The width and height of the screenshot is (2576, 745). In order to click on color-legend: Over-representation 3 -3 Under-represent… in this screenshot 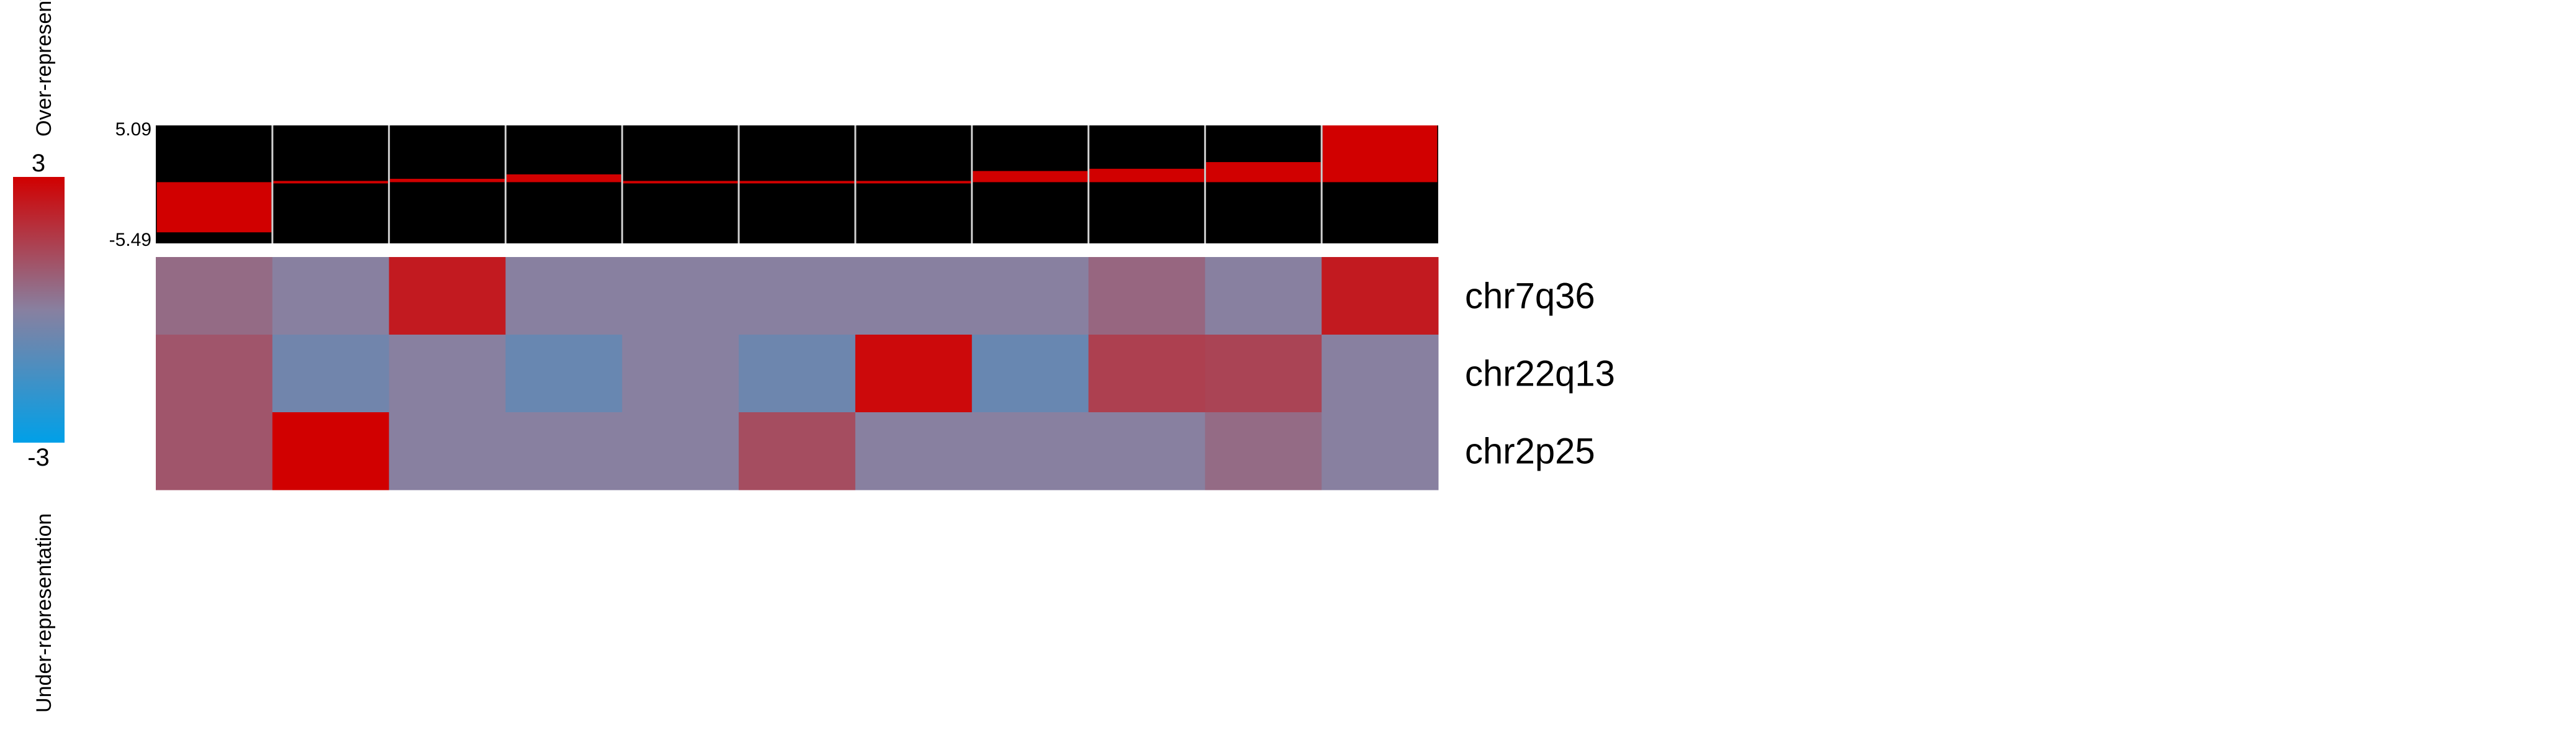, I will do `click(39, 356)`.